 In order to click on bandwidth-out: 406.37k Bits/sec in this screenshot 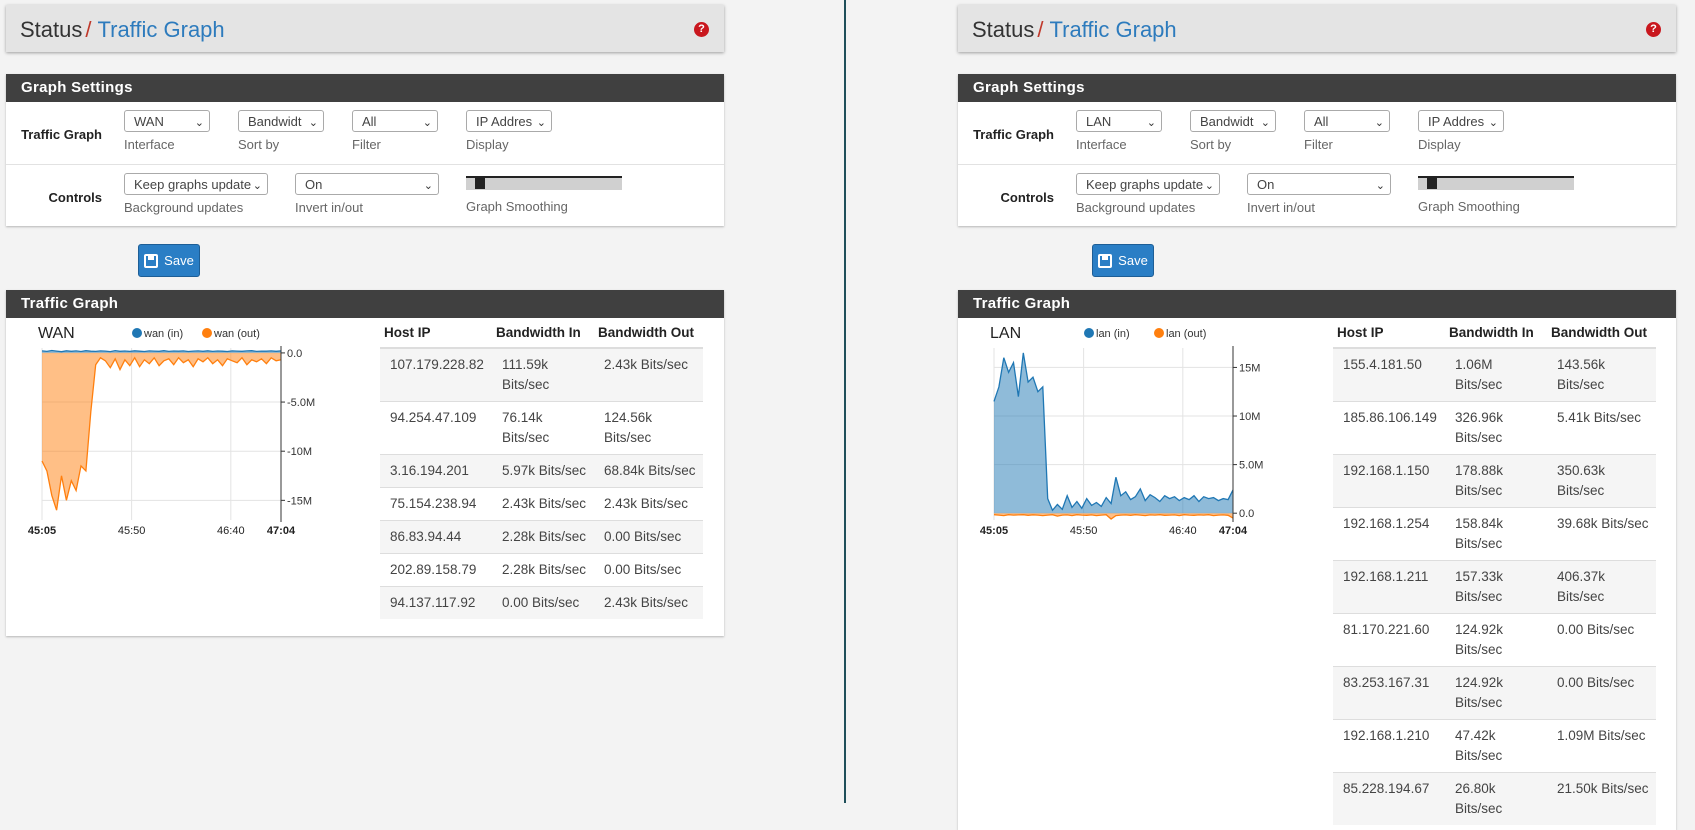, I will do `click(1601, 587)`.